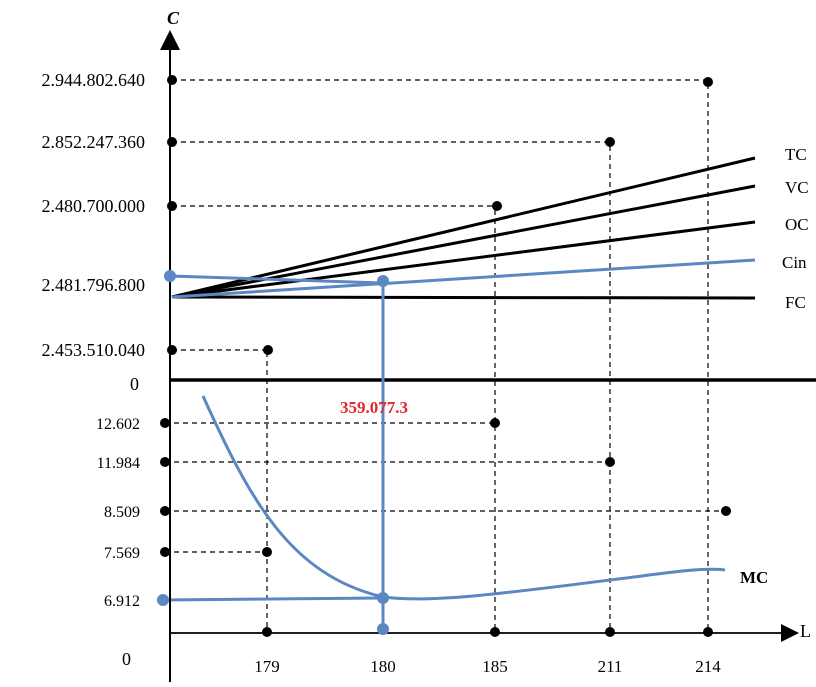 Image resolution: width=816 pixels, height=687 pixels. I want to click on x-axis-title: L, so click(805, 631).